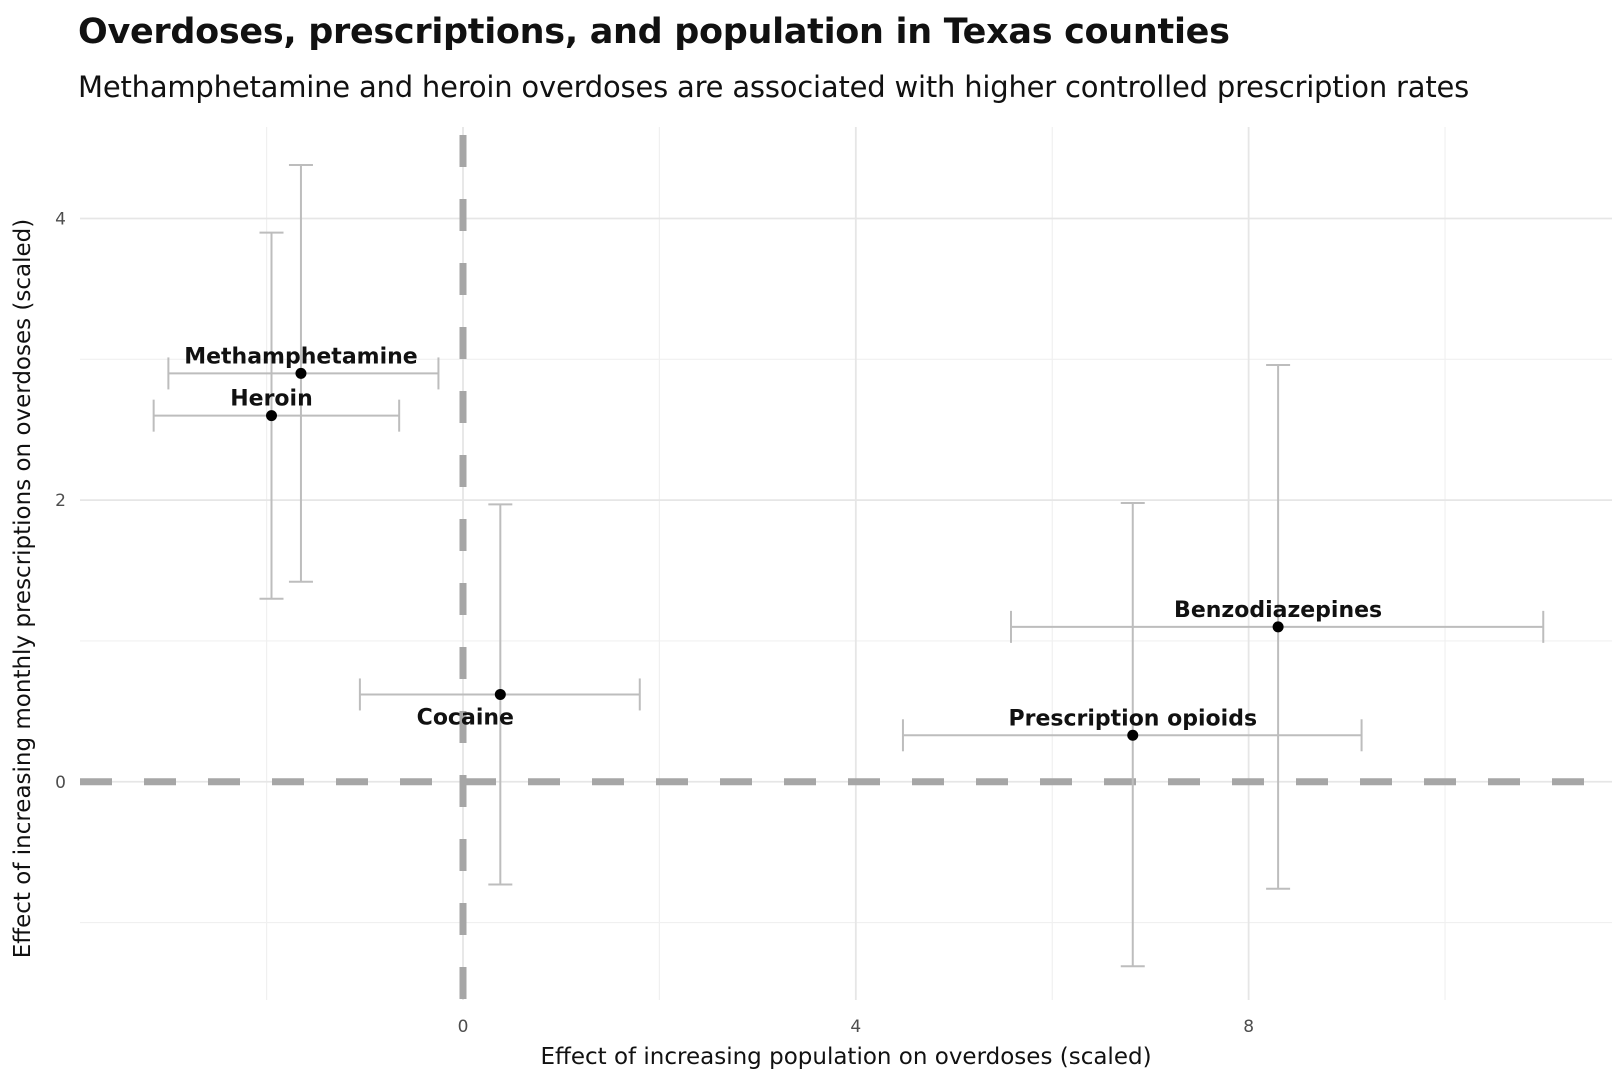 This screenshot has width=1620, height=1080. What do you see at coordinates (271, 399) in the screenshot?
I see `point-label: Heroin` at bounding box center [271, 399].